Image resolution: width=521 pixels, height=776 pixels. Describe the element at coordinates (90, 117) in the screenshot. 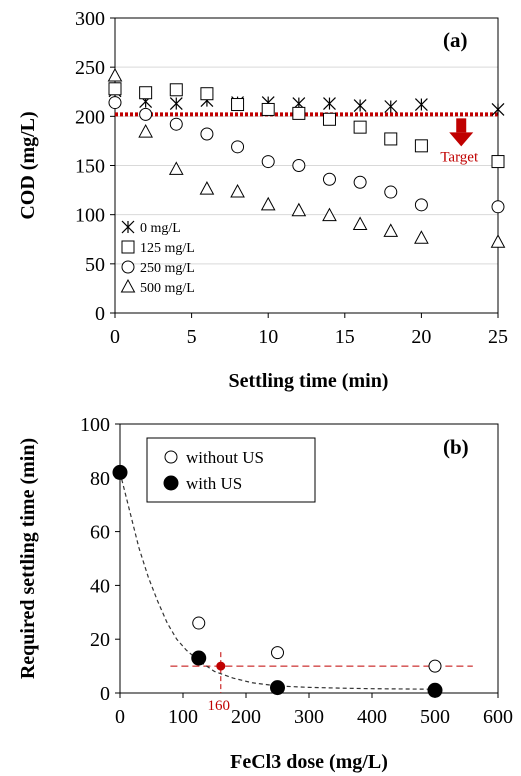

I see `a-y-tick-label: 200` at that location.